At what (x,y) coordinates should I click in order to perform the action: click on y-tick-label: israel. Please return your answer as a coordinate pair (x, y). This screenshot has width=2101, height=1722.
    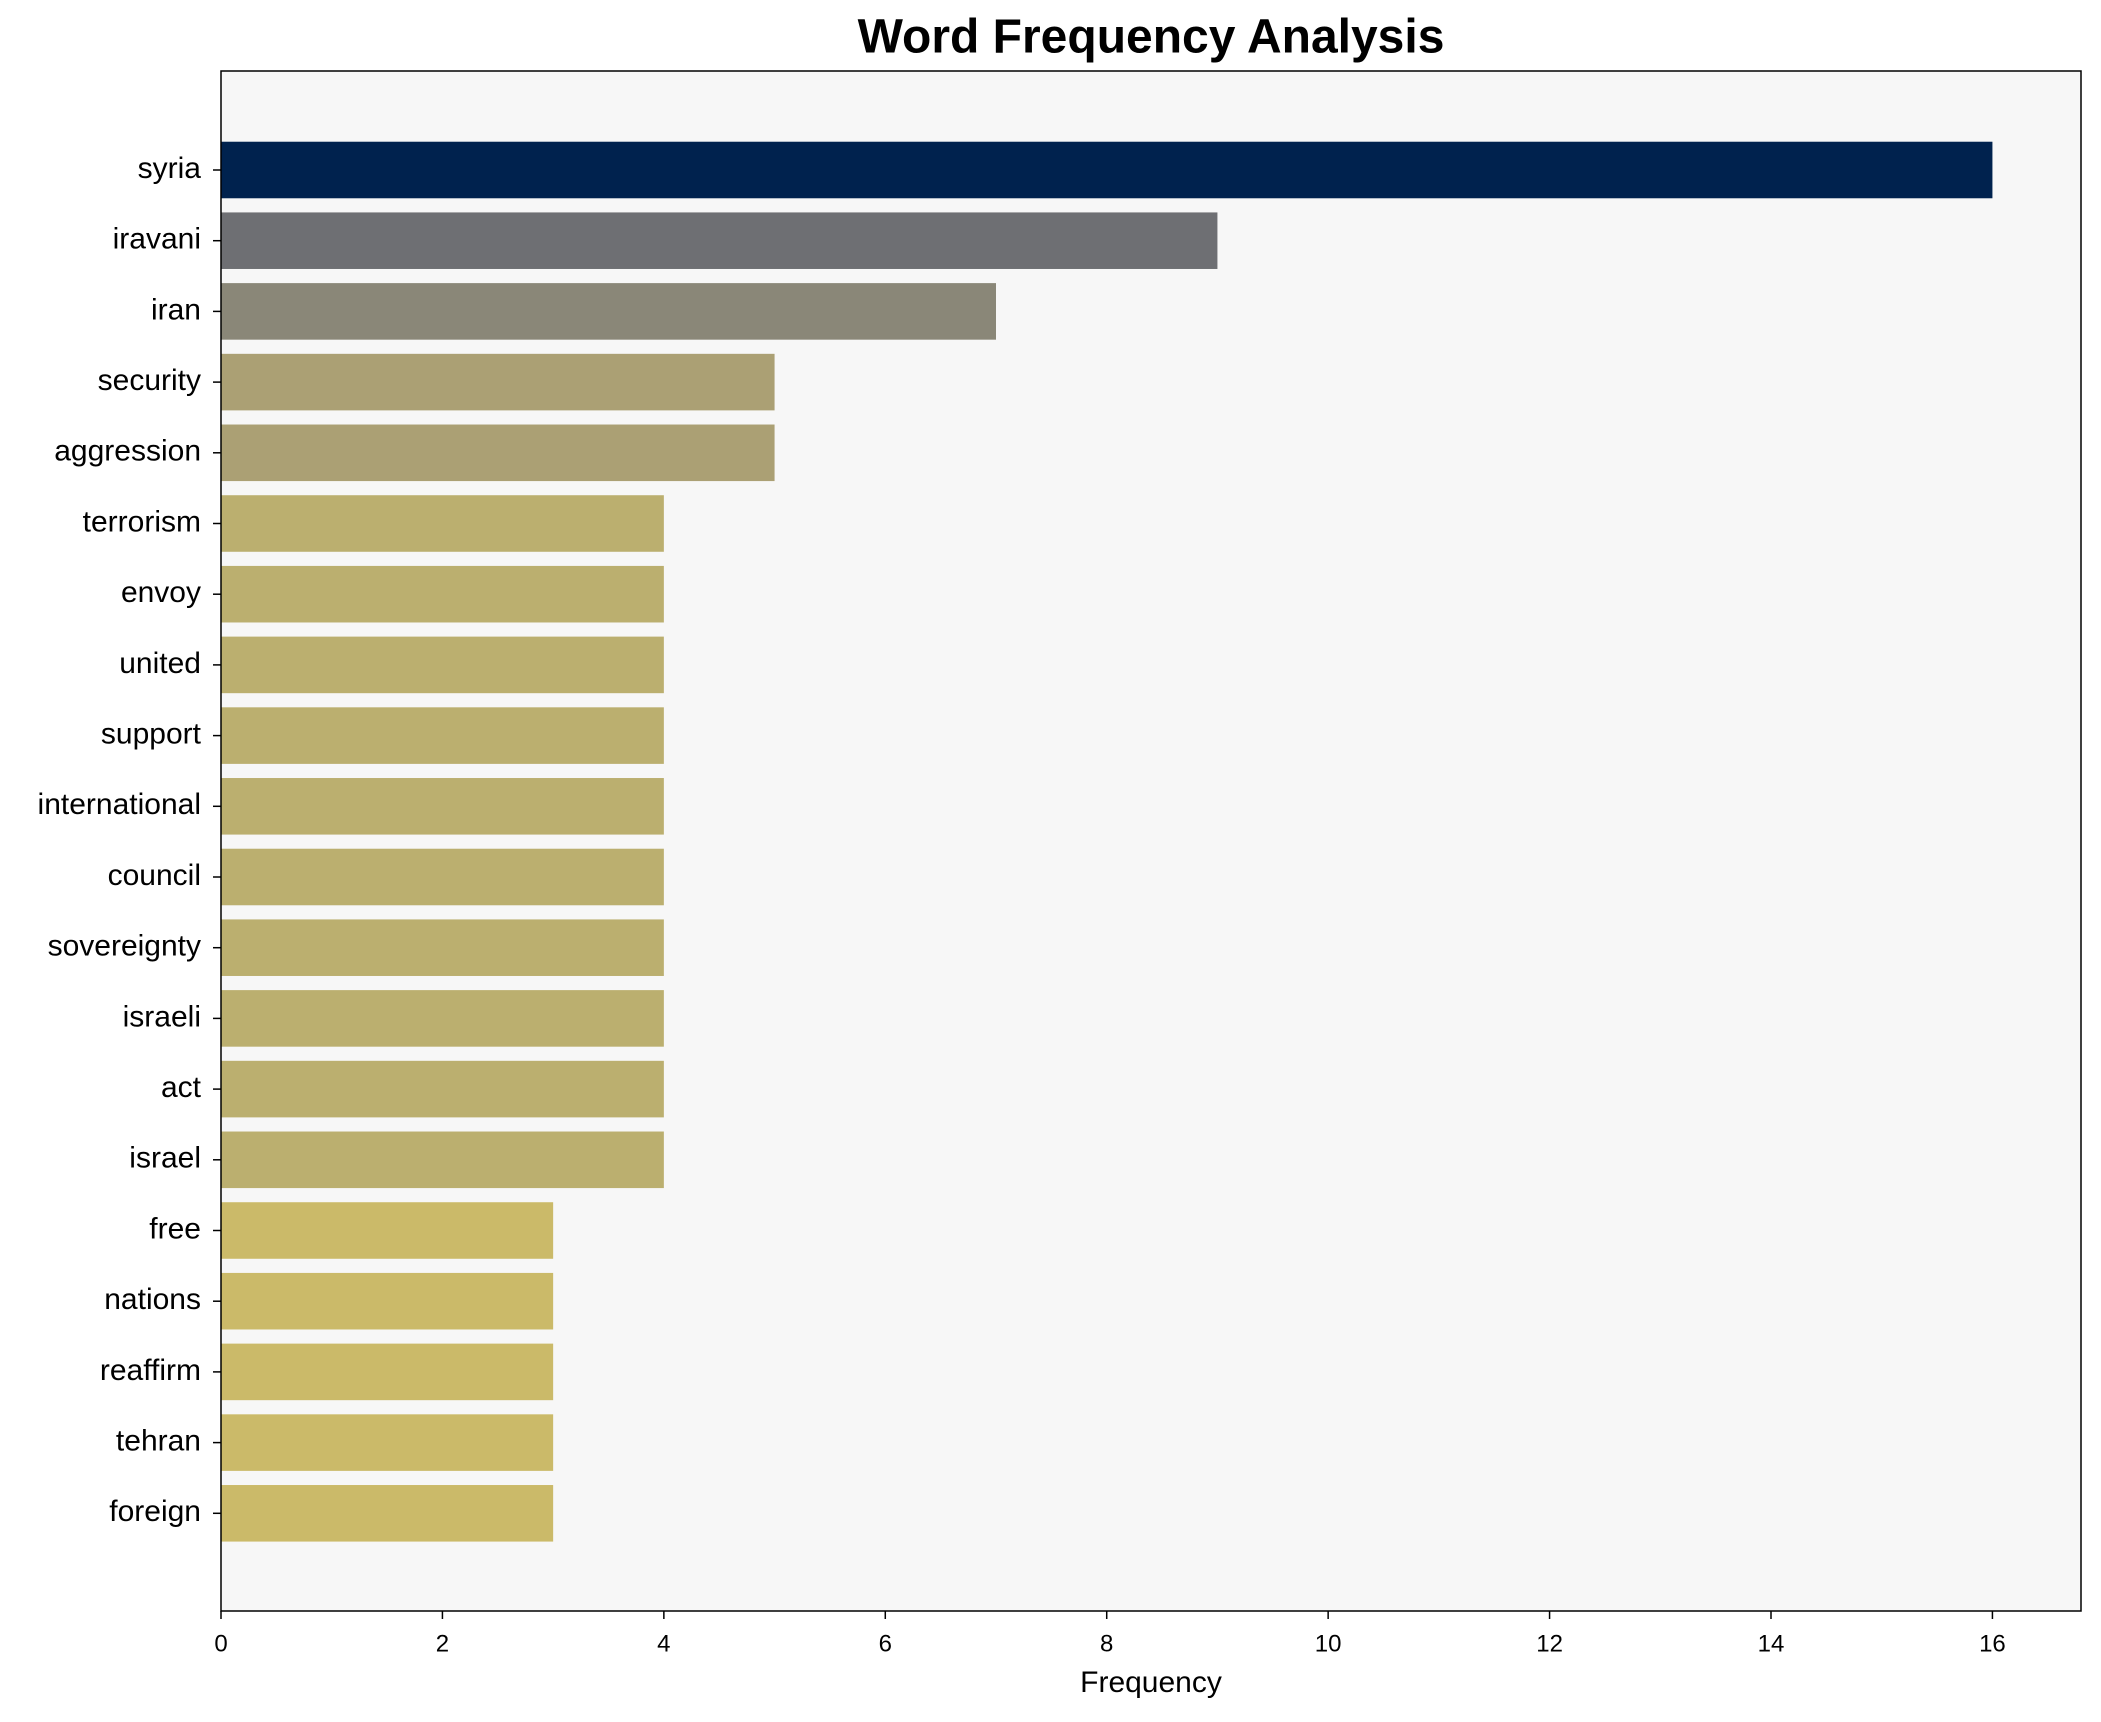
    Looking at the image, I should click on (165, 1158).